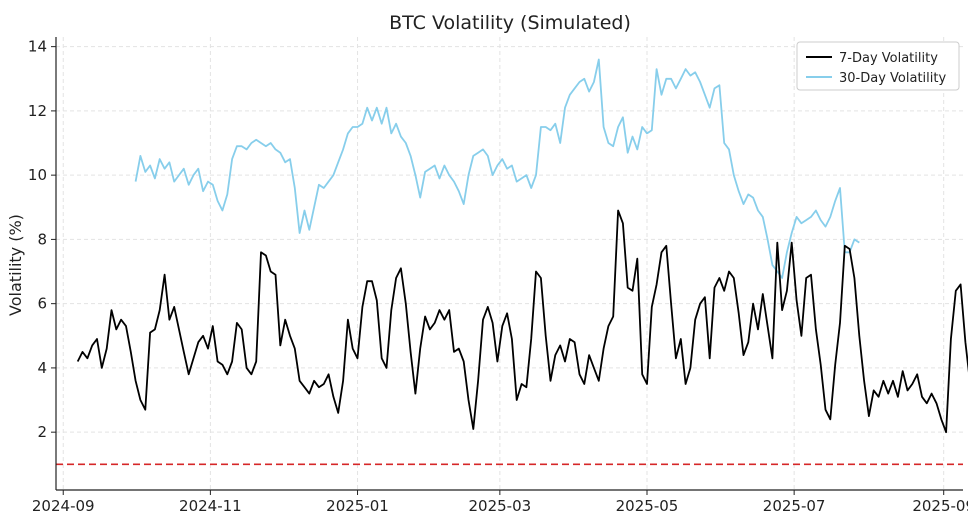 Image resolution: width=968 pixels, height=530 pixels. I want to click on x-tick-label: 2025-09, so click(940, 506).